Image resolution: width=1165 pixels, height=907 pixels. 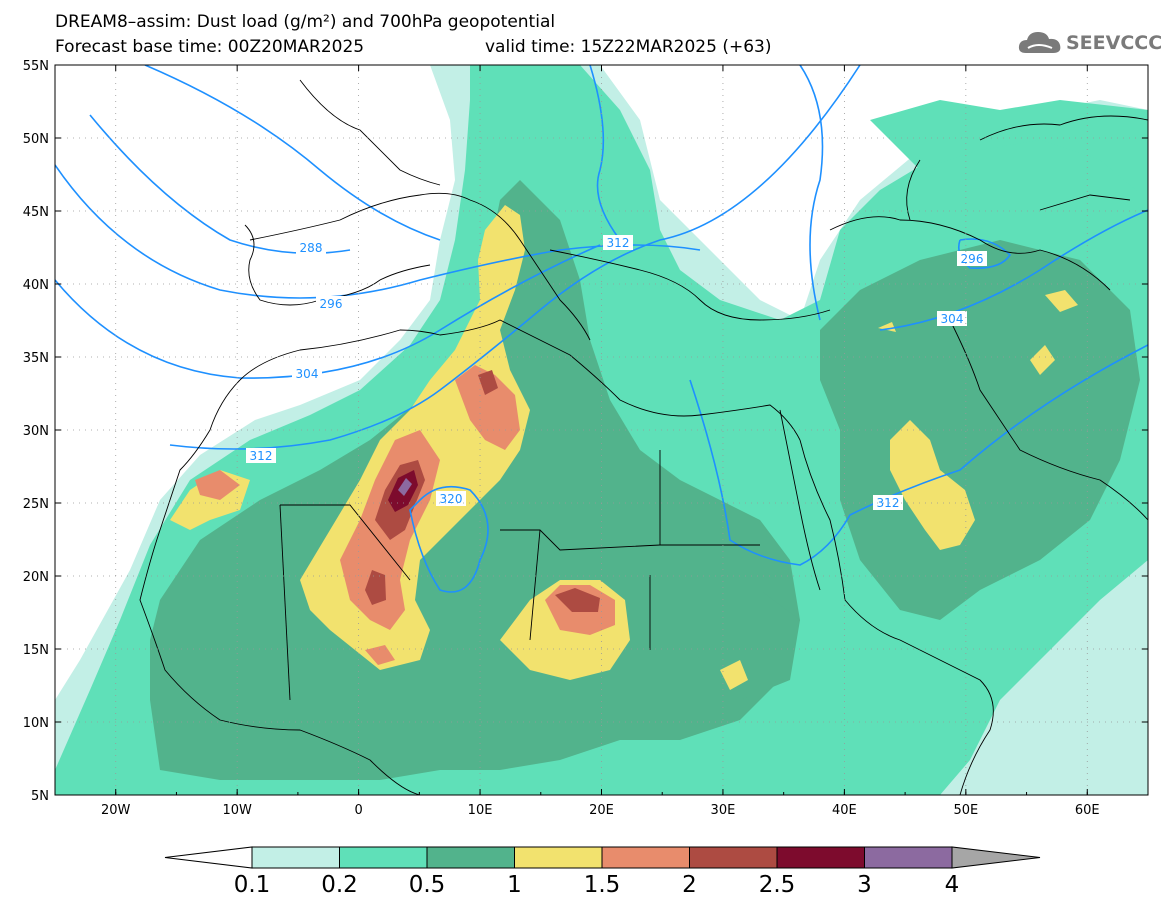 I want to click on lat-label: 35N, so click(x=36, y=358).